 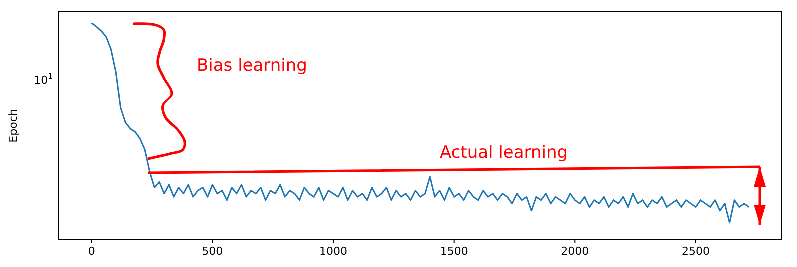 What do you see at coordinates (575, 251) in the screenshot?
I see `x-tick-label: 2000` at bounding box center [575, 251].